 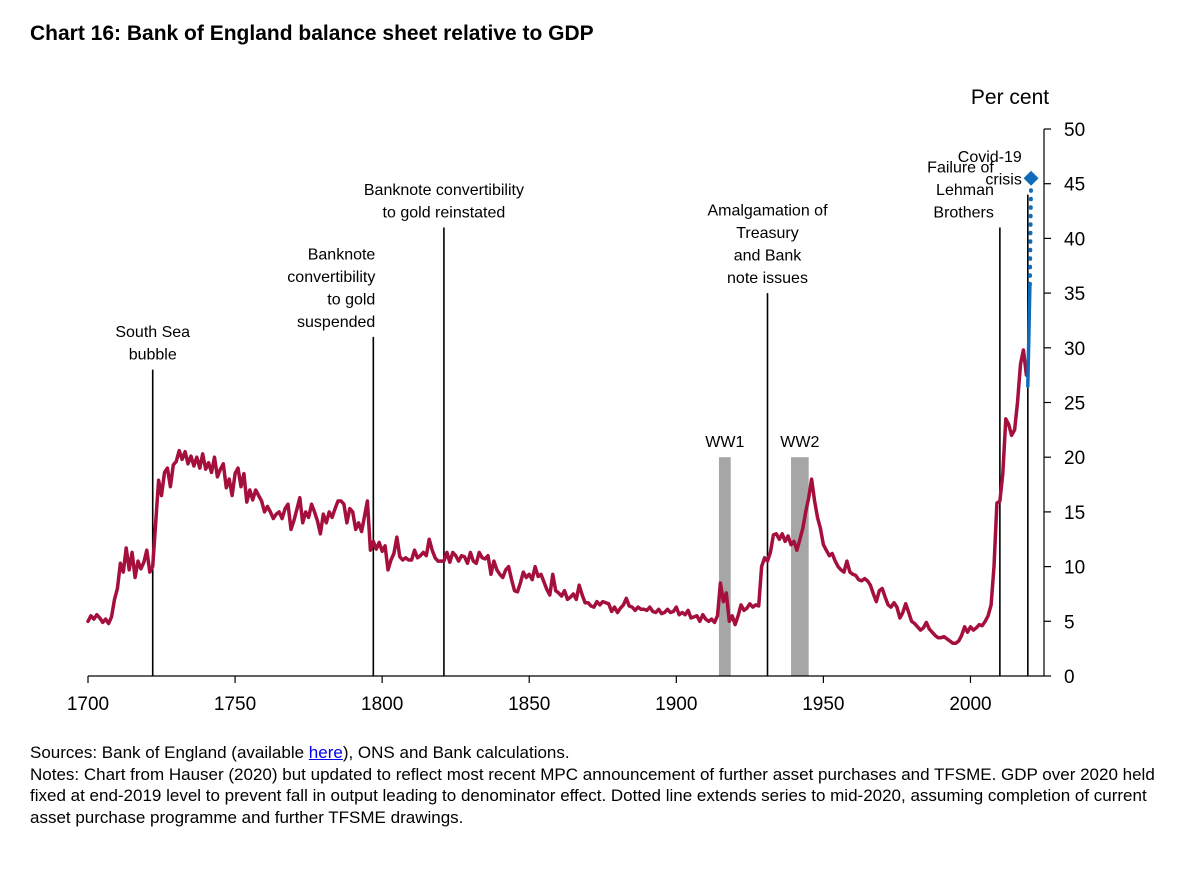 I want to click on y-tick-label: 35, so click(x=1074, y=294).